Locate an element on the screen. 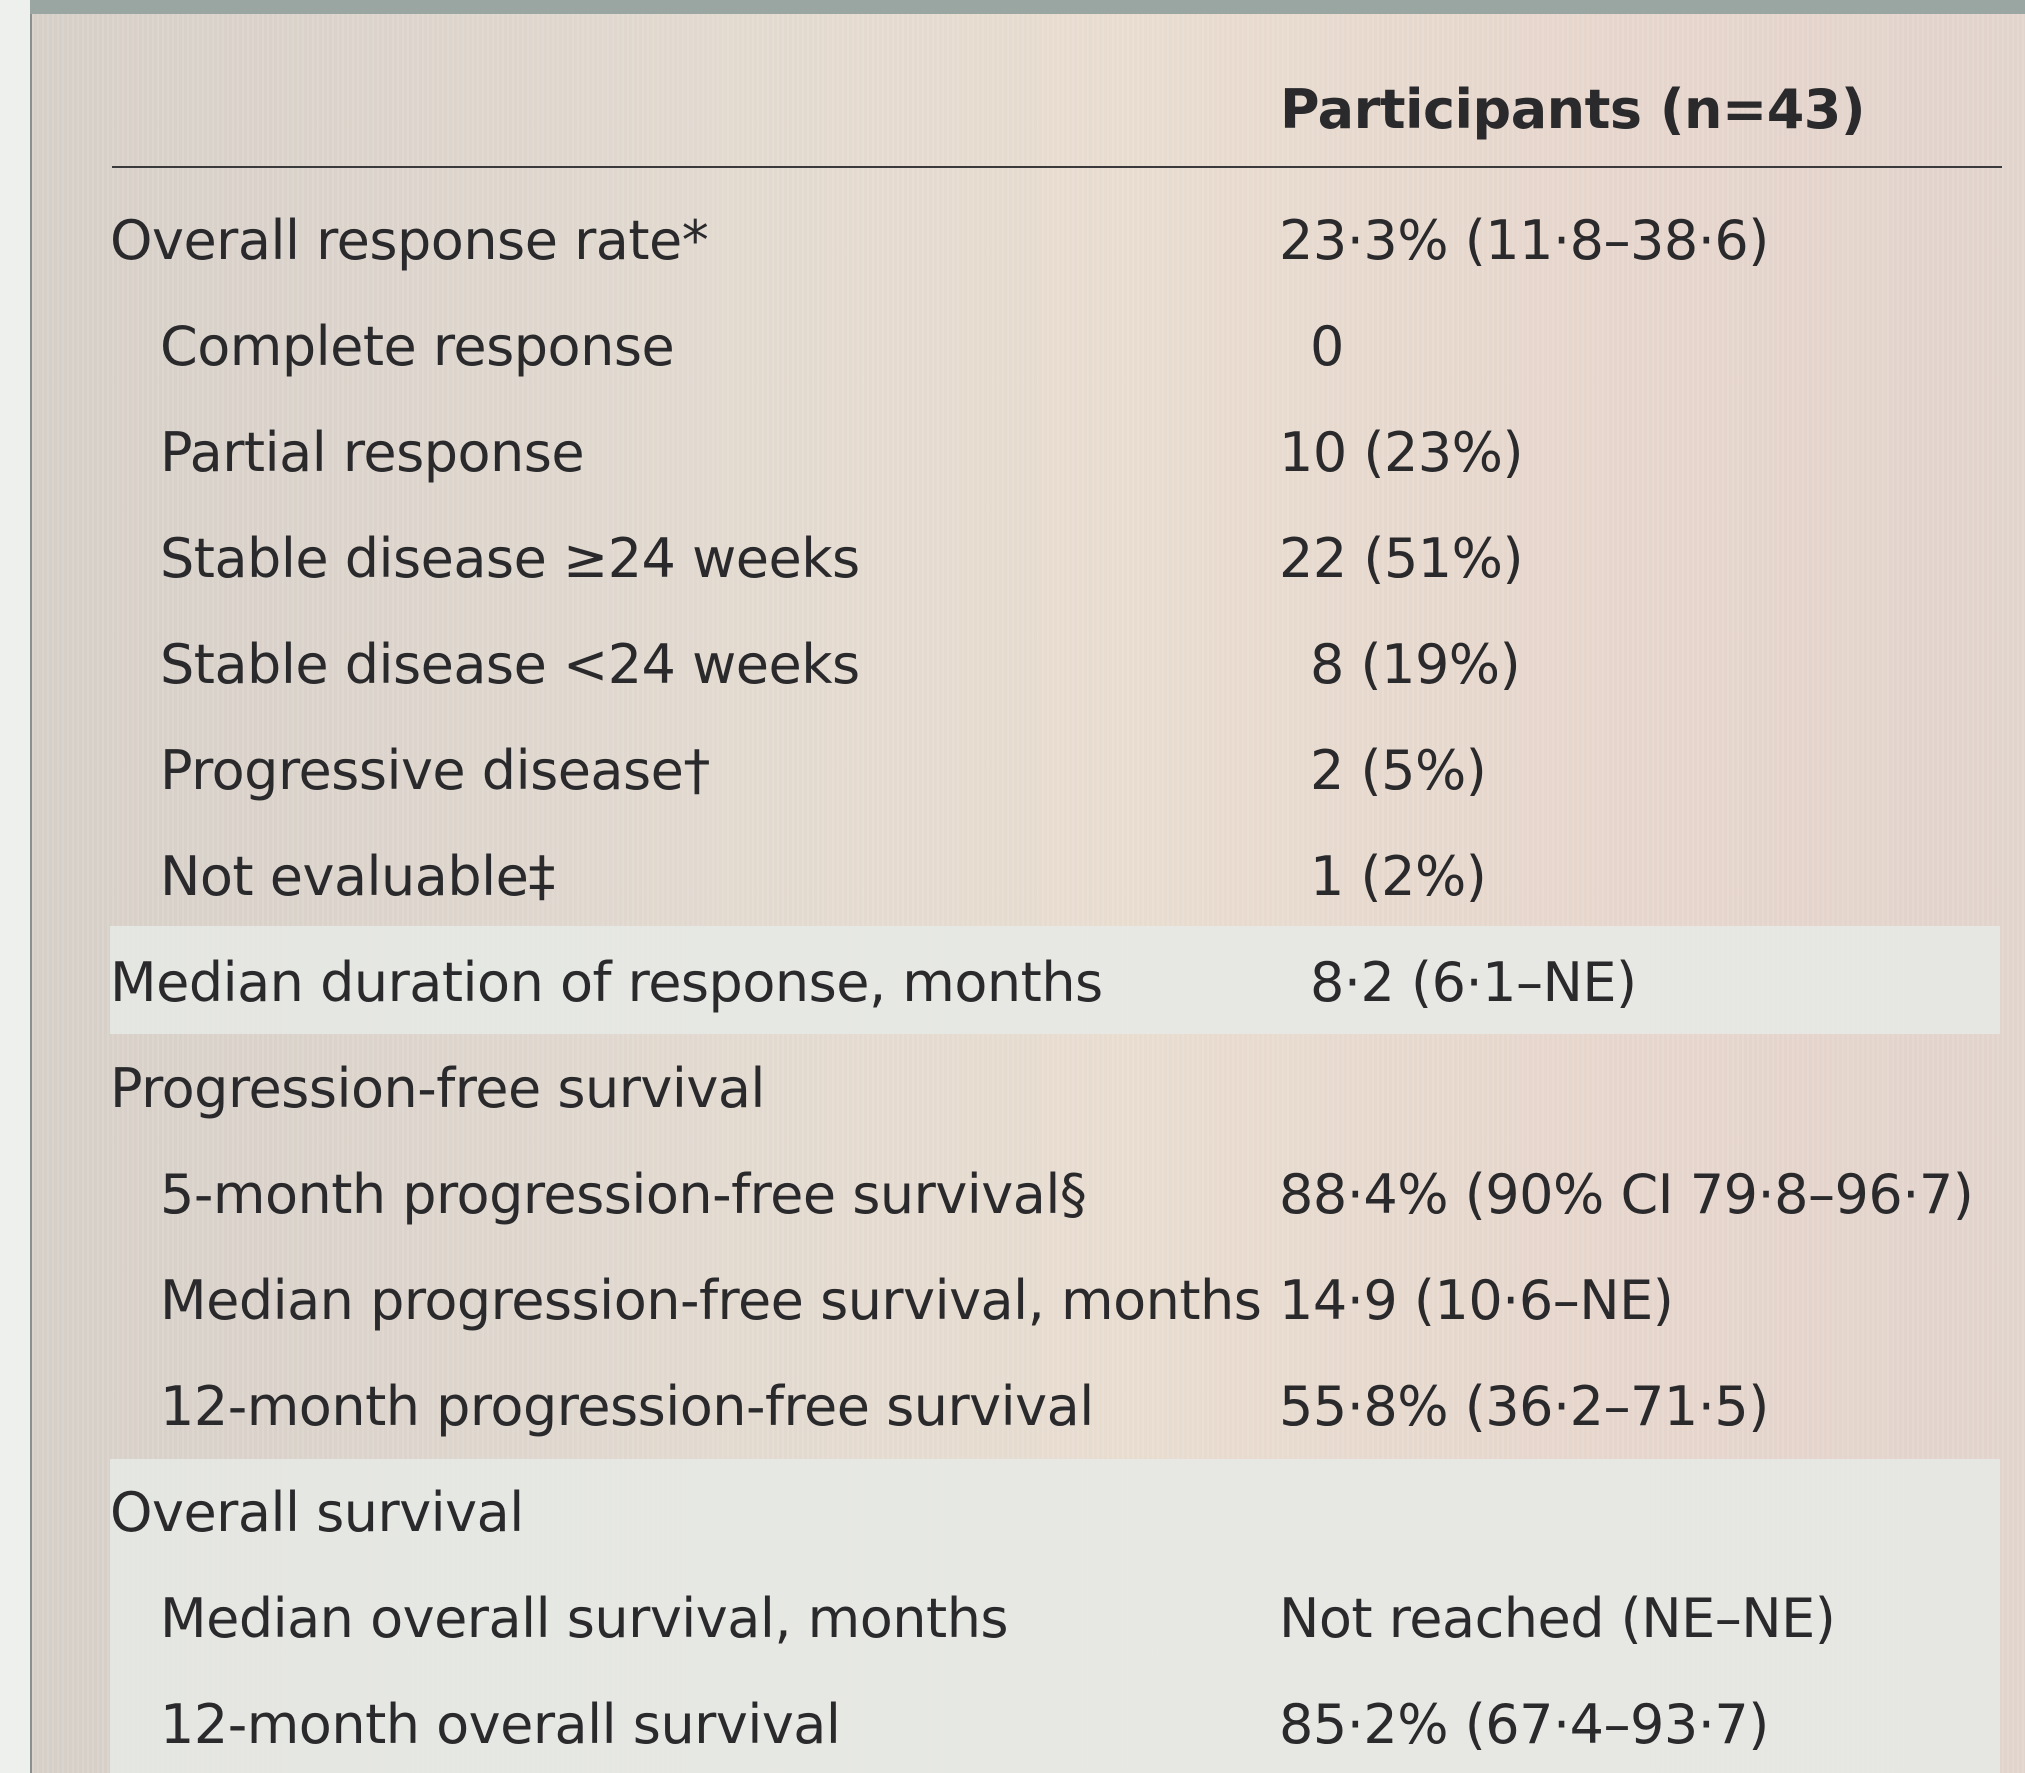 Image resolution: width=2025 pixels, height=1773 pixels. table-row: Progression-free survival is located at coordinates (1028, 1115).